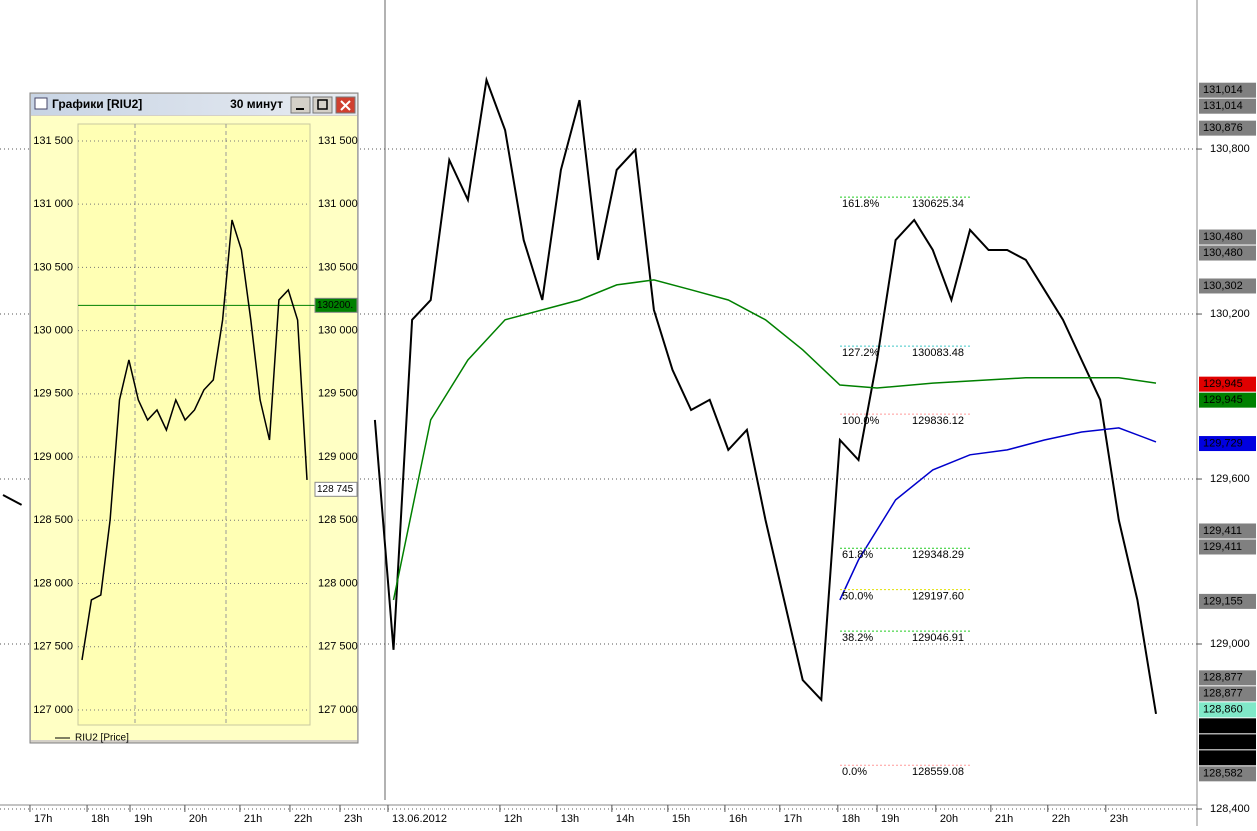 The image size is (1257, 831). What do you see at coordinates (1223, 774) in the screenshot?
I see `price-tag-label: 128,582` at bounding box center [1223, 774].